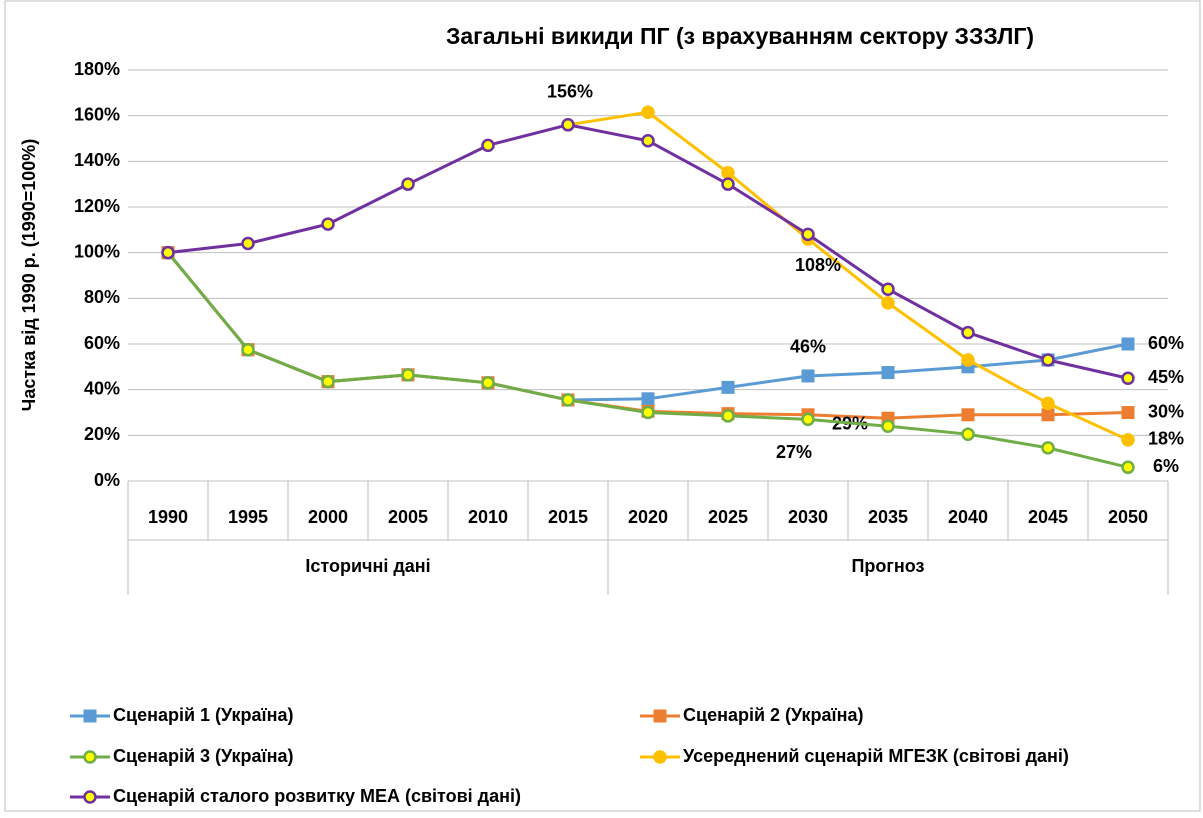 The image size is (1203, 818). What do you see at coordinates (773, 715) in the screenshot?
I see `legend-label: Сценарій 2 (Україна)` at bounding box center [773, 715].